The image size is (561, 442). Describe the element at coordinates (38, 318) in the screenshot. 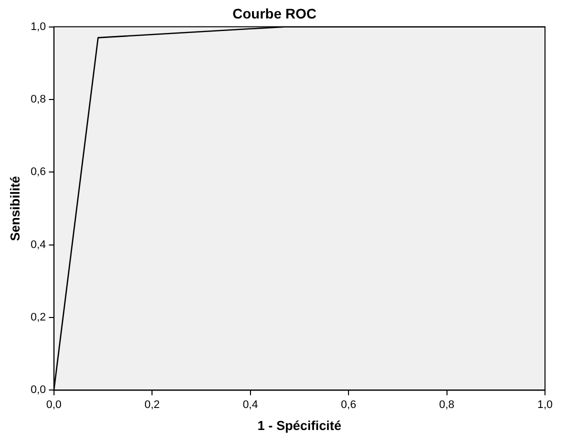

I see `y-tick-label: 0,2` at that location.